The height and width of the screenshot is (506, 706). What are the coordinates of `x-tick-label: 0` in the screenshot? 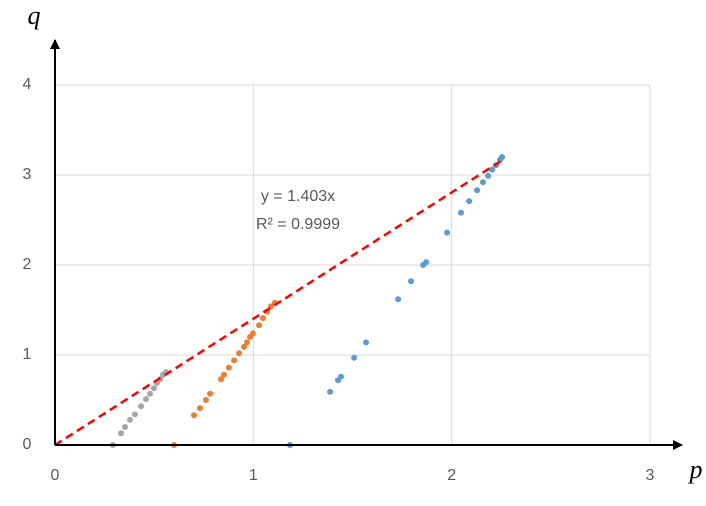 It's located at (55, 475).